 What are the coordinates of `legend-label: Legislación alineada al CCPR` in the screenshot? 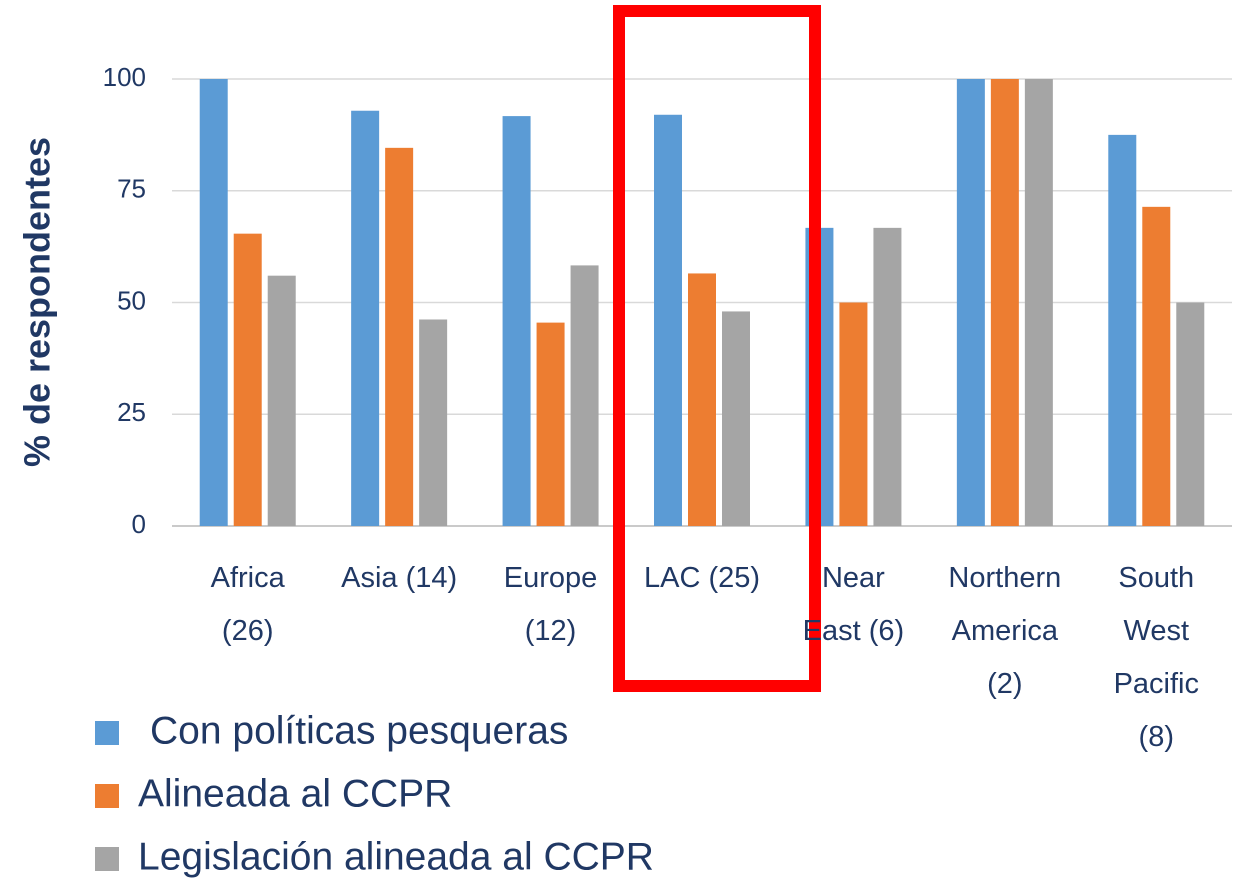 It's located at (396, 856).